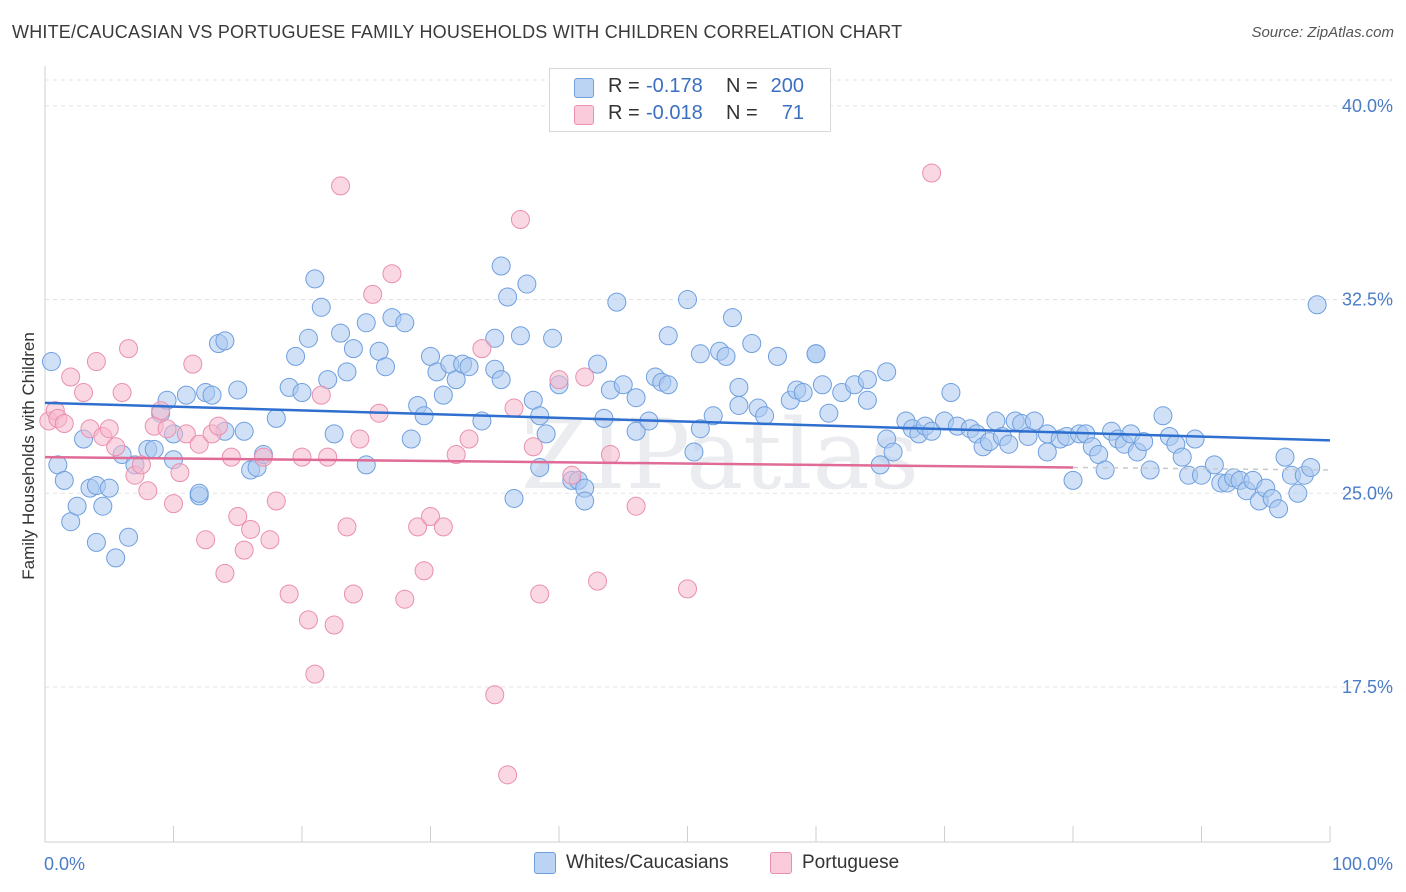  I want to click on correlation-legend: R = -0.178 N = 200 R = -0.018 N = 71, so click(690, 100).